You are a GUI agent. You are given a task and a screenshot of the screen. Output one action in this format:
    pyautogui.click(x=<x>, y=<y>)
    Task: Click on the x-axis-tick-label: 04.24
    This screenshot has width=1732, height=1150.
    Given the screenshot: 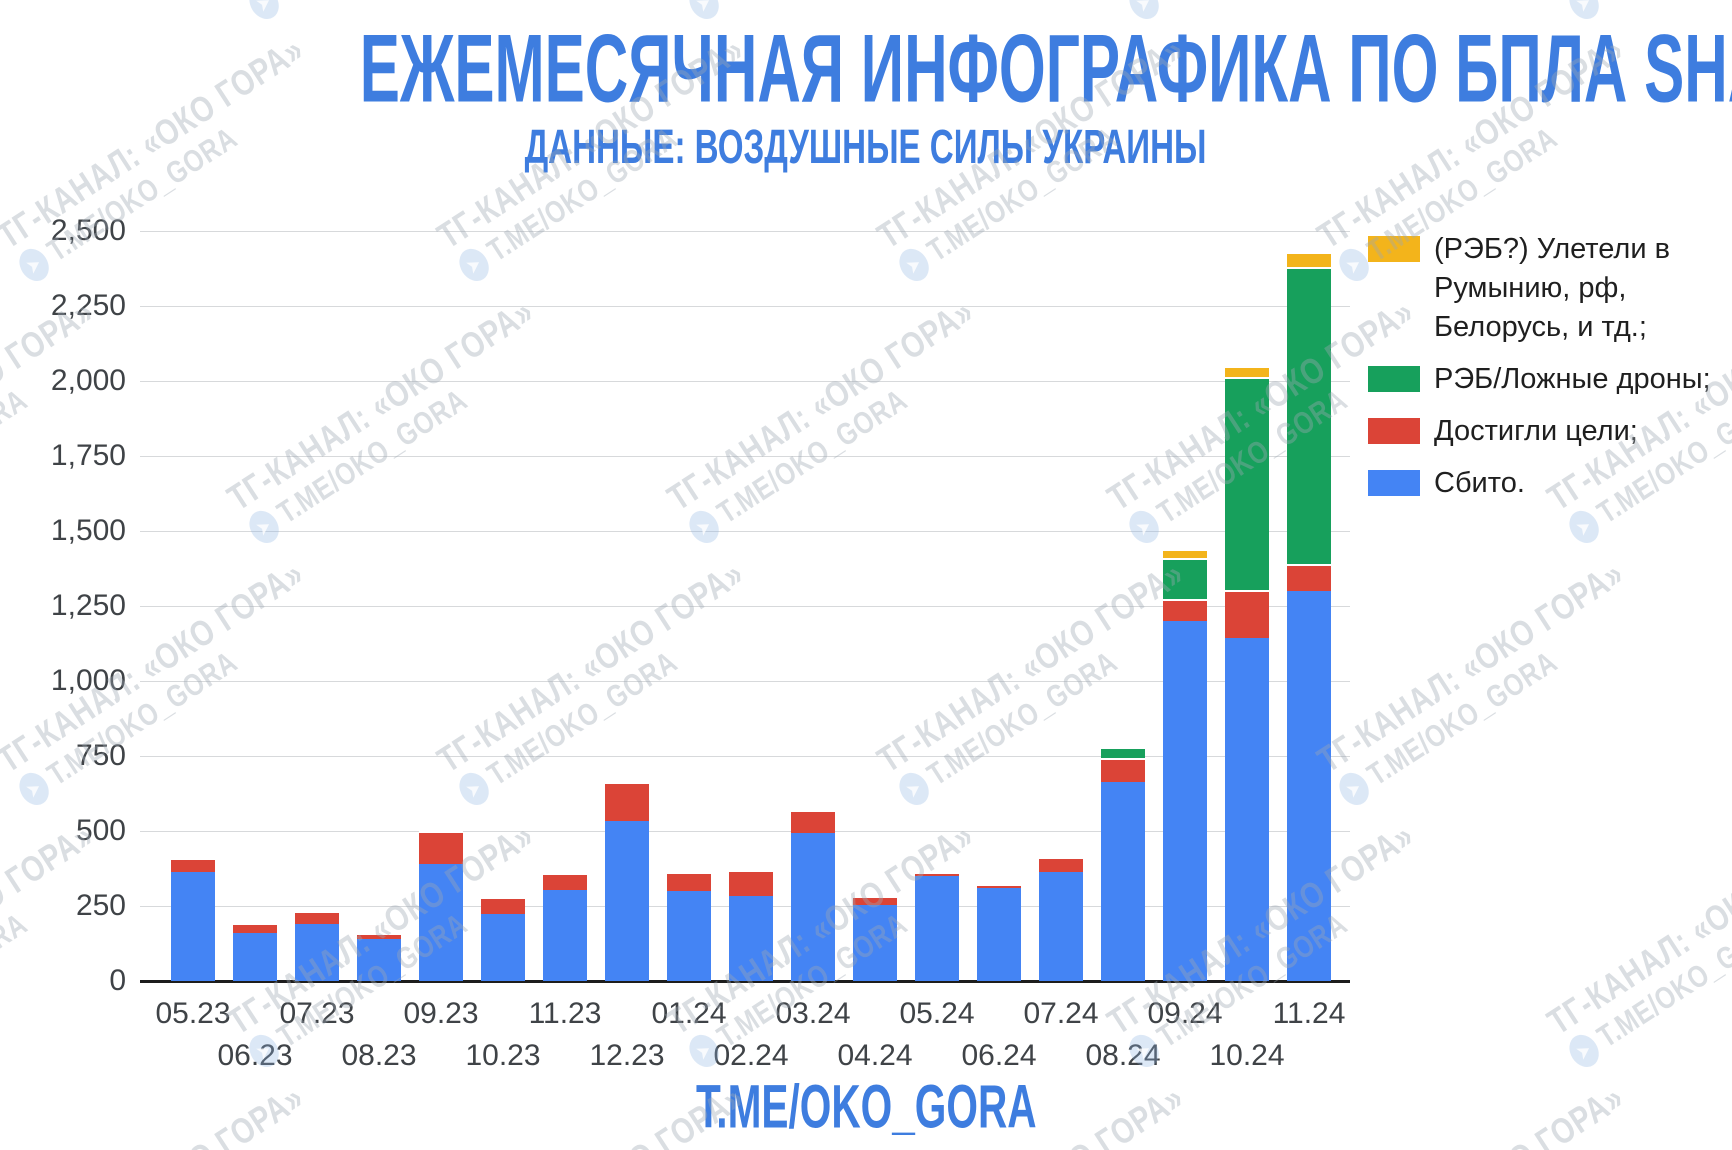 What is the action you would take?
    pyautogui.click(x=875, y=1055)
    